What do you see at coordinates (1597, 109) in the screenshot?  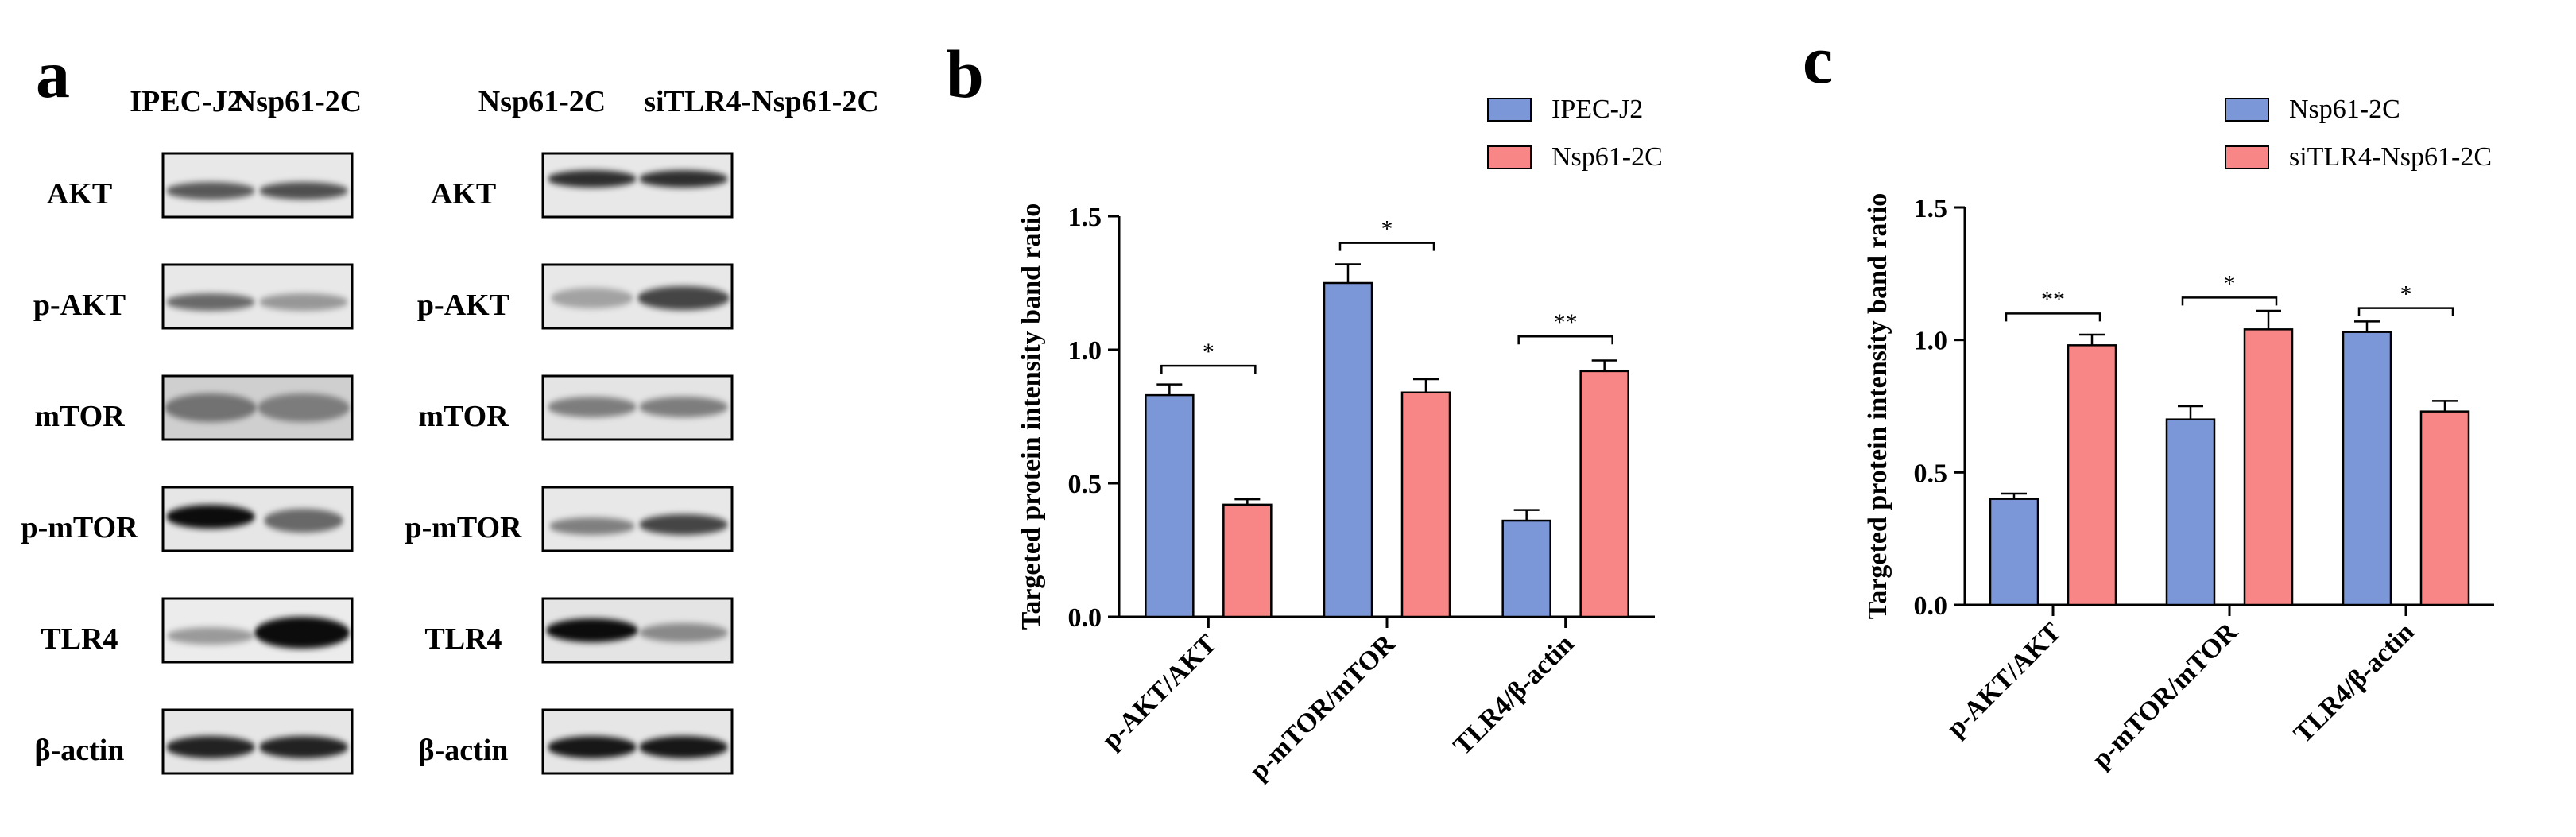 I see `legend-label: IPEC-J2` at bounding box center [1597, 109].